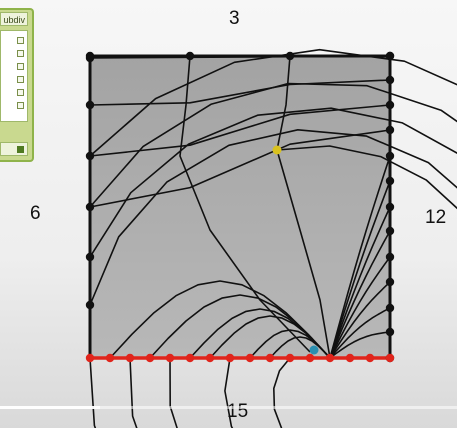 The height and width of the screenshot is (428, 457). I want to click on bottom-edge-count: 15, so click(238, 411).